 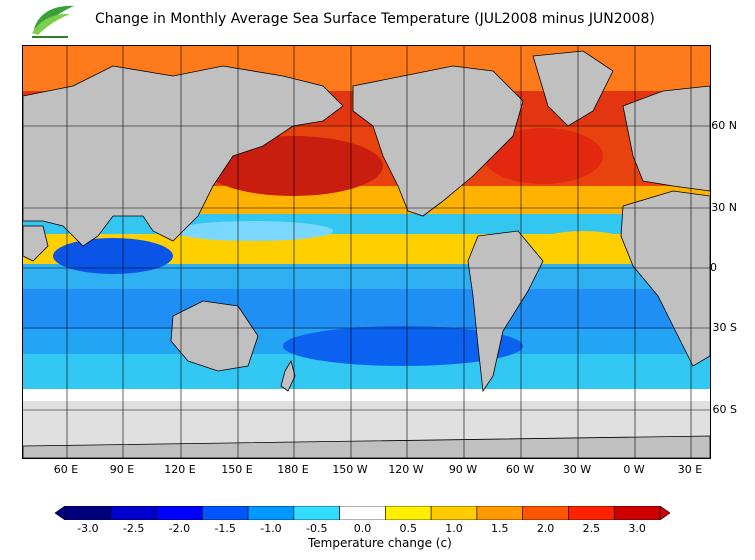 I want to click on lat-label-60n: 60 N, so click(x=724, y=125).